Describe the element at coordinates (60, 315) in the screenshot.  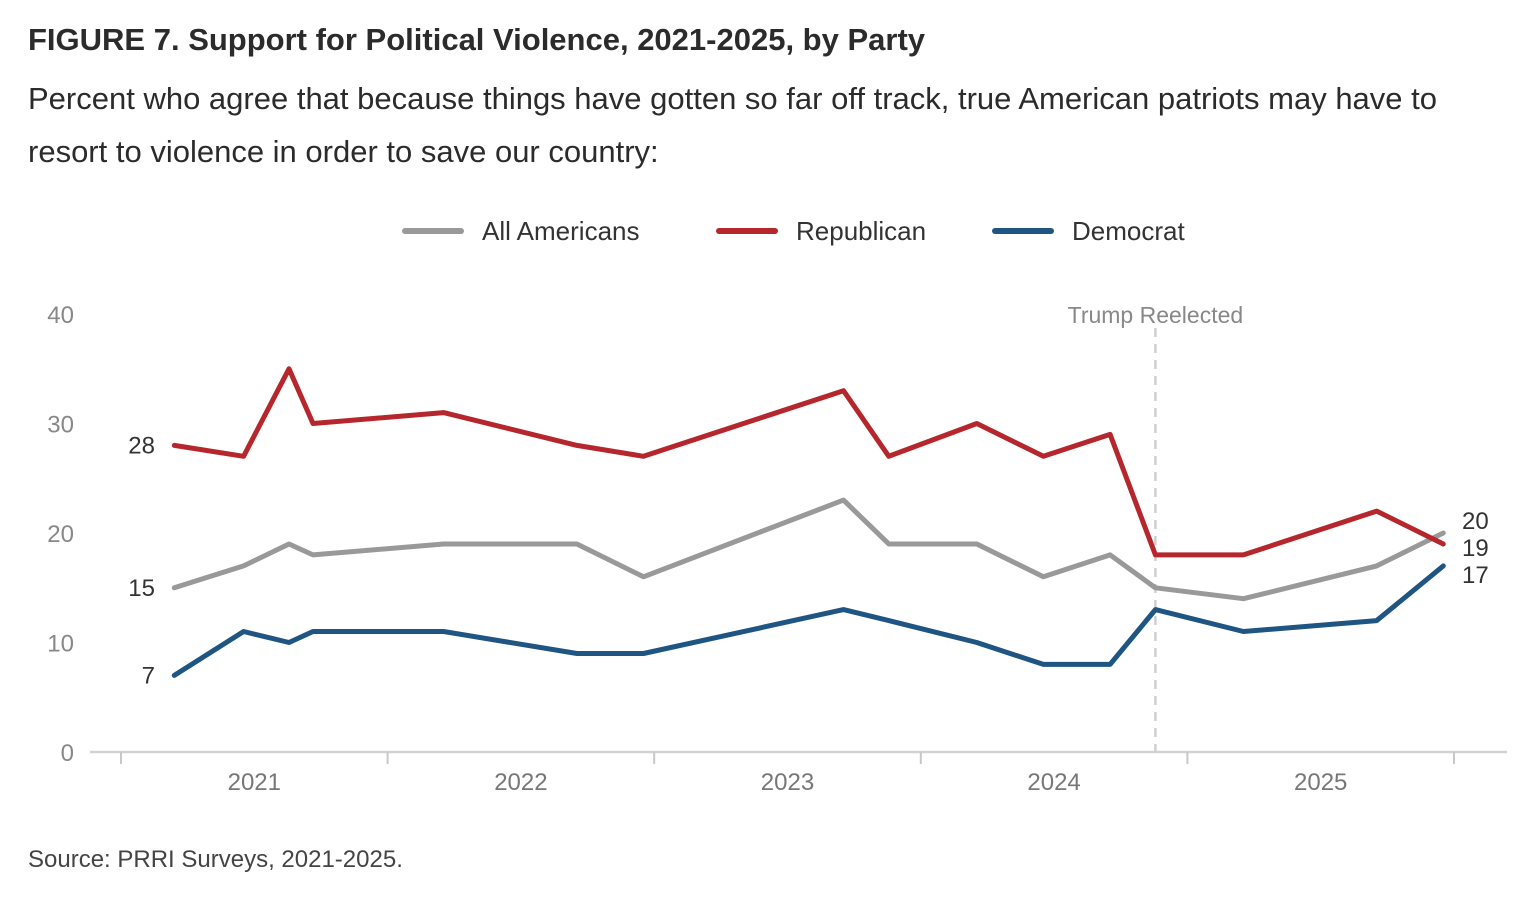
I see `y-tick-label-40: 40` at that location.